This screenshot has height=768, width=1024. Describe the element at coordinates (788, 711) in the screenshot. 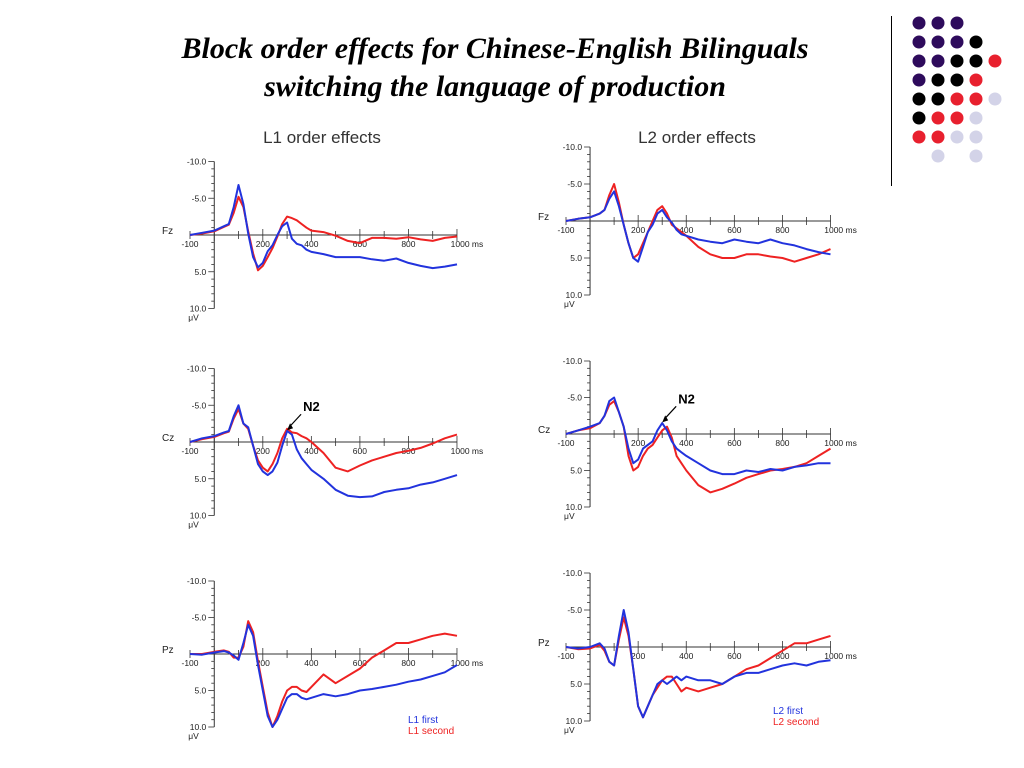

I see `legend-entry: L2 first` at that location.